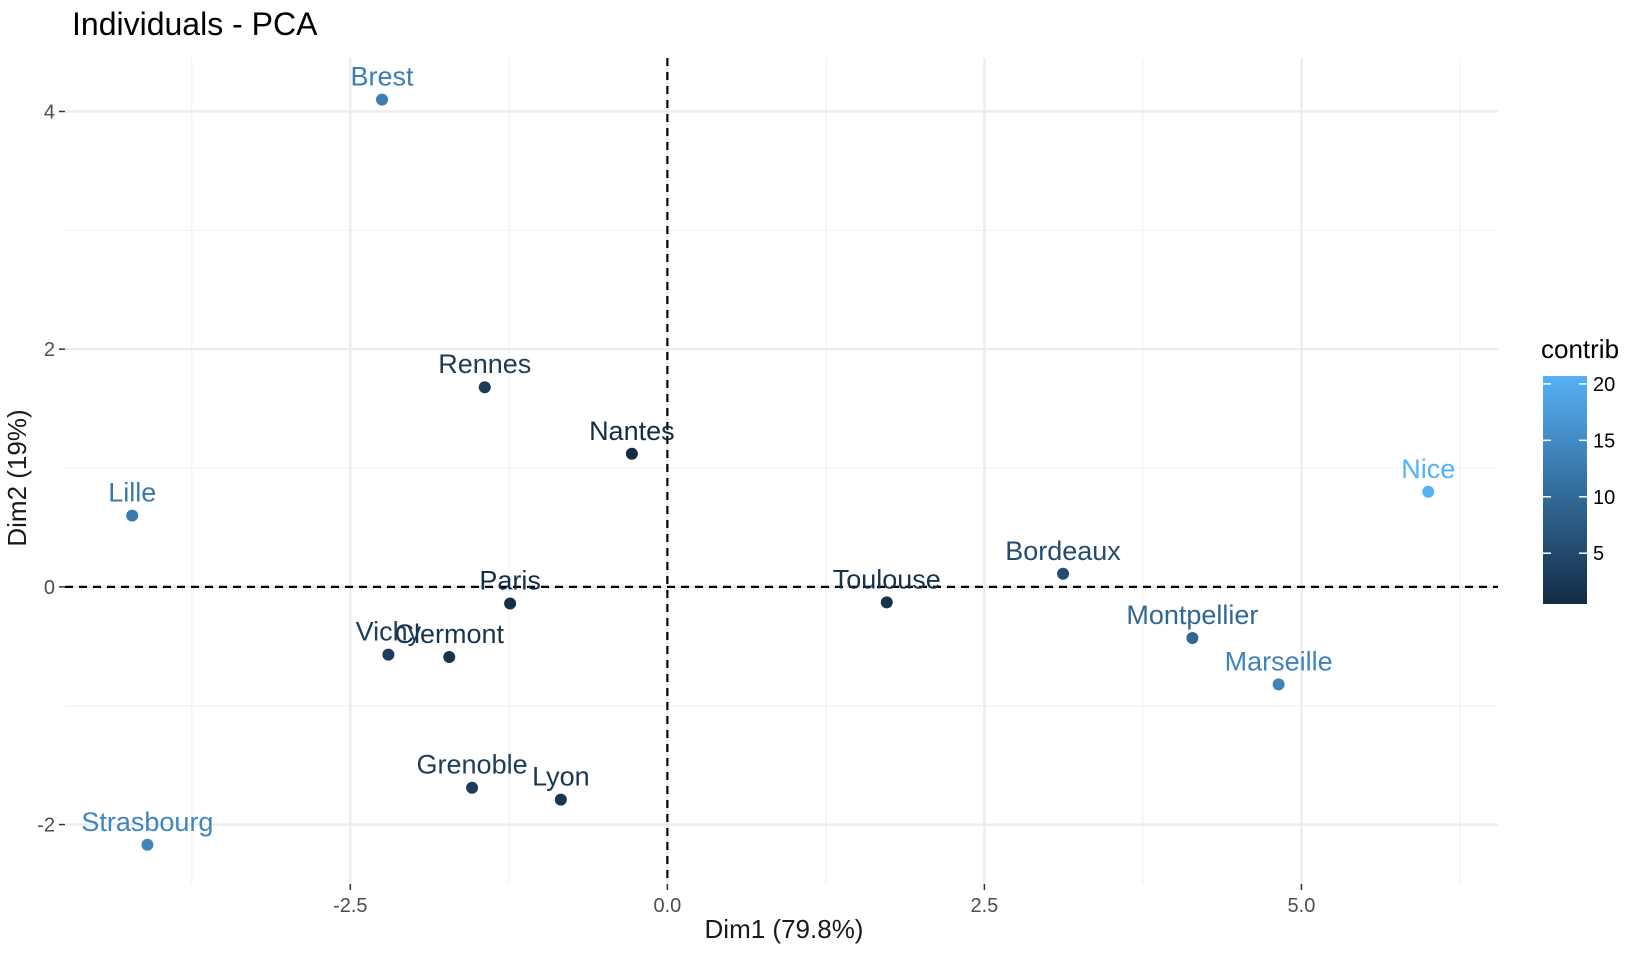 This screenshot has width=1632, height=964. I want to click on x-axis-title: Dim1 (79.8%), so click(784, 929).